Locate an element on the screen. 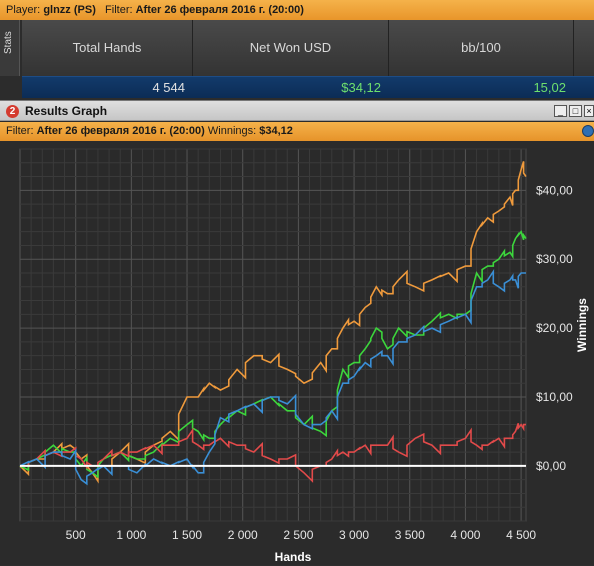 The image size is (594, 566). y-tick-label: $40,00 is located at coordinates (554, 190).